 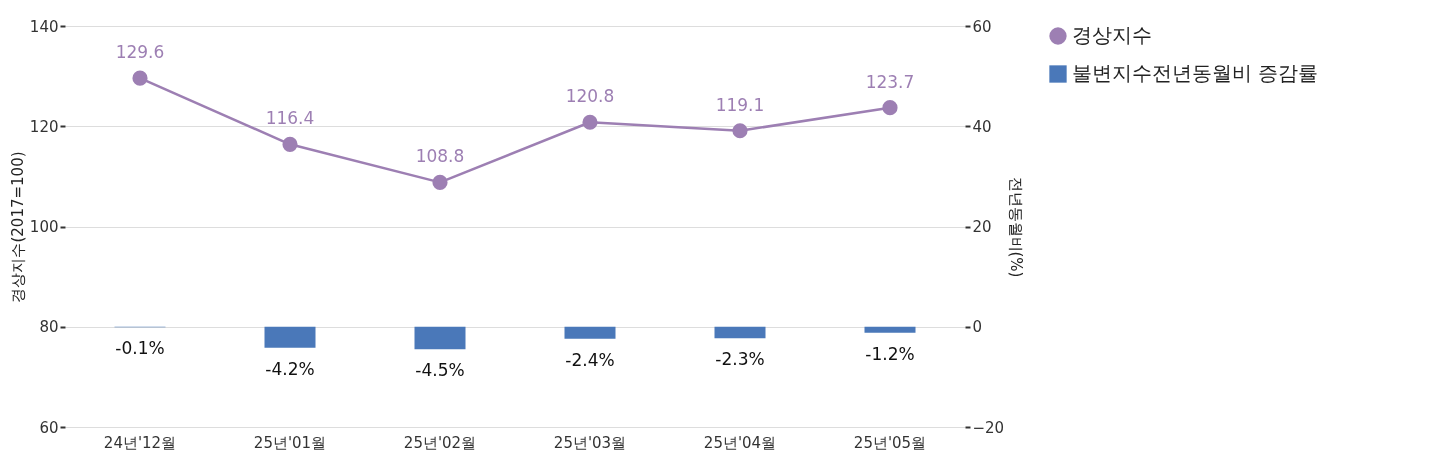 What do you see at coordinates (440, 442) in the screenshot?
I see `x-tick-label: 25년'02월` at bounding box center [440, 442].